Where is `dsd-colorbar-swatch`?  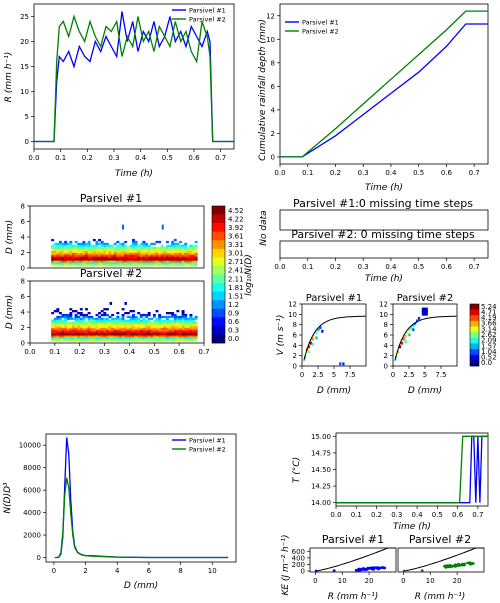 dsd-colorbar-swatch is located at coordinates (218, 253).